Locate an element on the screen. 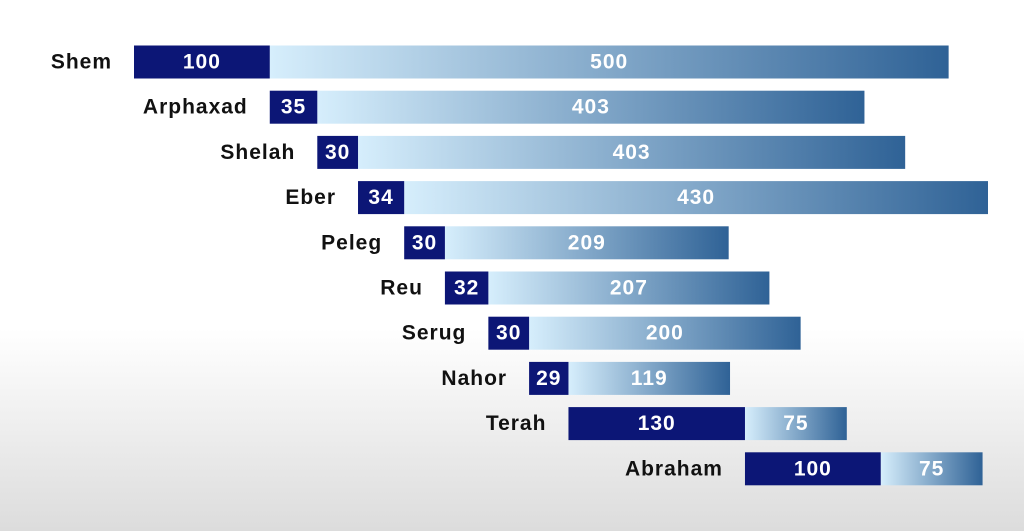 This screenshot has width=1024, height=531. value-label: 130 is located at coordinates (657, 423).